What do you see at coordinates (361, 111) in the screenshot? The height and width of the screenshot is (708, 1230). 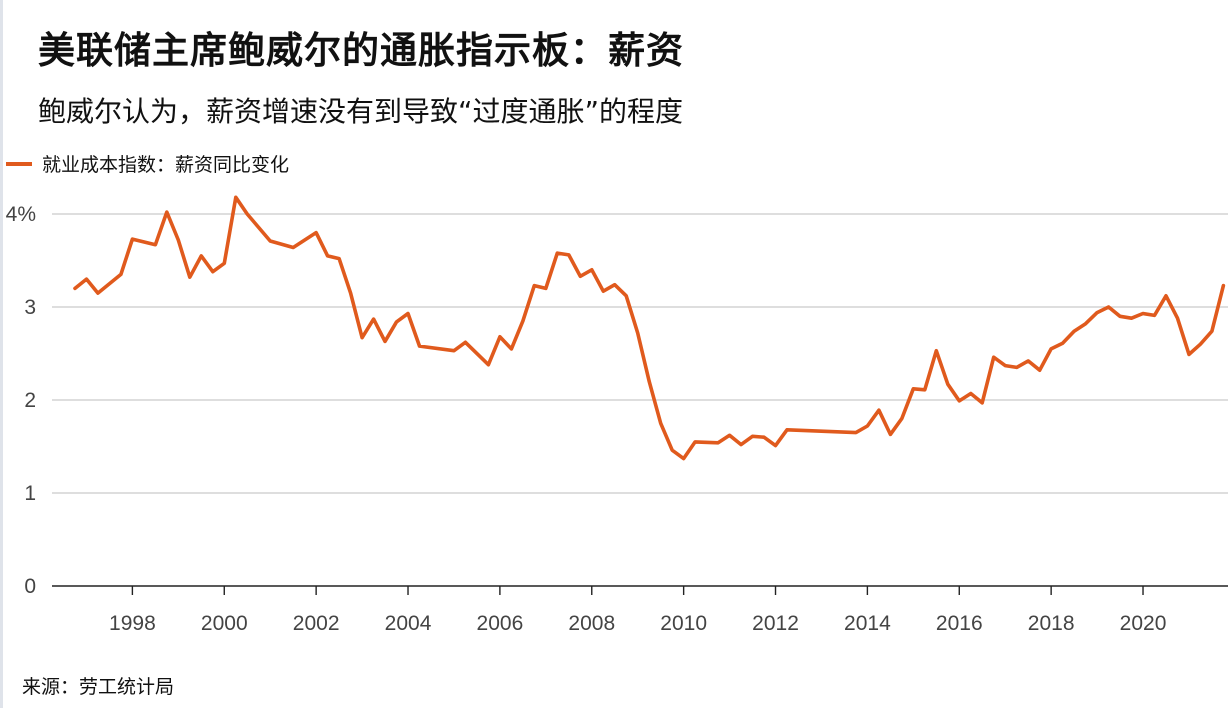 I see `chart-subtitle: 鲍威尔认为，薪资增速没有到导致“过度通胀”的程度` at bounding box center [361, 111].